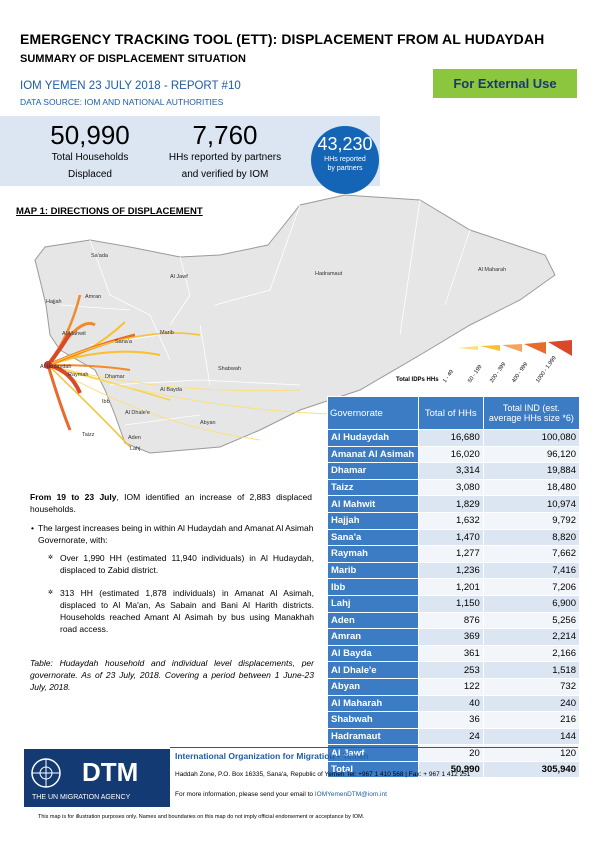 The image size is (596, 842). I want to click on table-row: Amran 369 2,214, so click(454, 637).